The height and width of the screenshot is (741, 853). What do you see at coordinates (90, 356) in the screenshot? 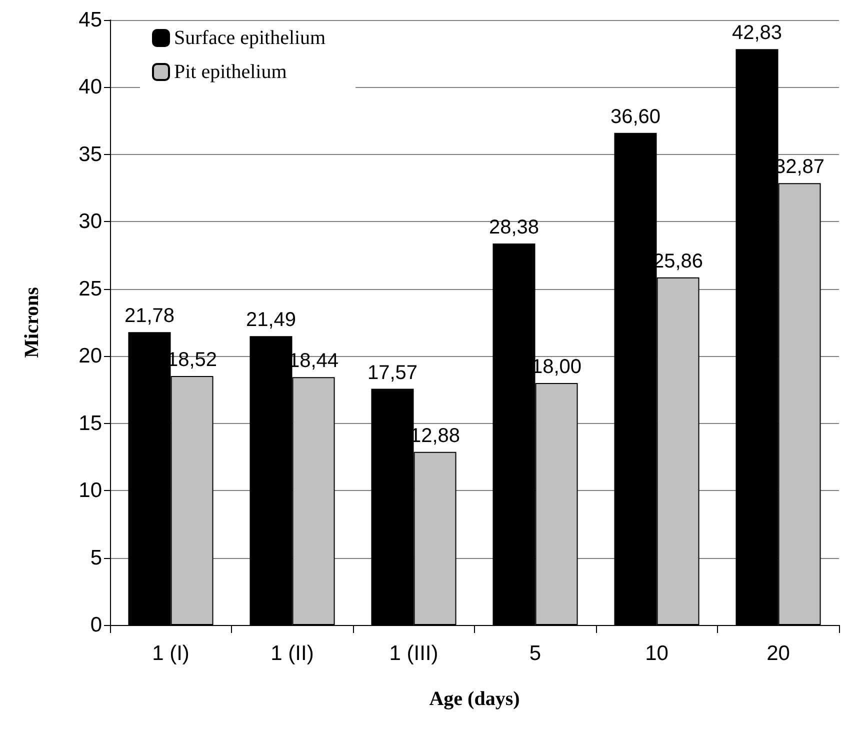
I see `y-tick-label: 20` at bounding box center [90, 356].